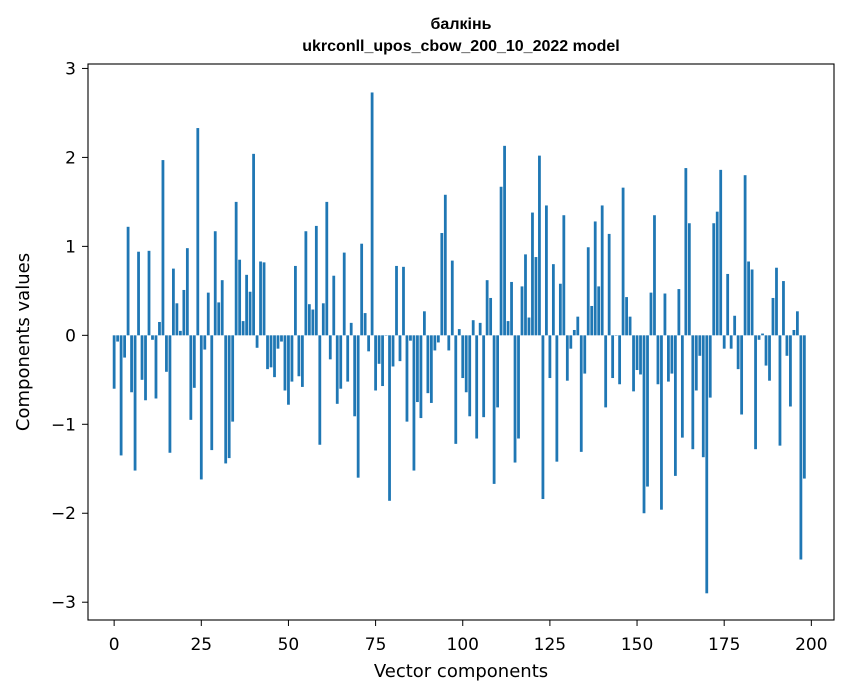 Image resolution: width=847 pixels, height=696 pixels. I want to click on y-axis: −3 −2 −1 0 1 2 3, so click(69, 336).